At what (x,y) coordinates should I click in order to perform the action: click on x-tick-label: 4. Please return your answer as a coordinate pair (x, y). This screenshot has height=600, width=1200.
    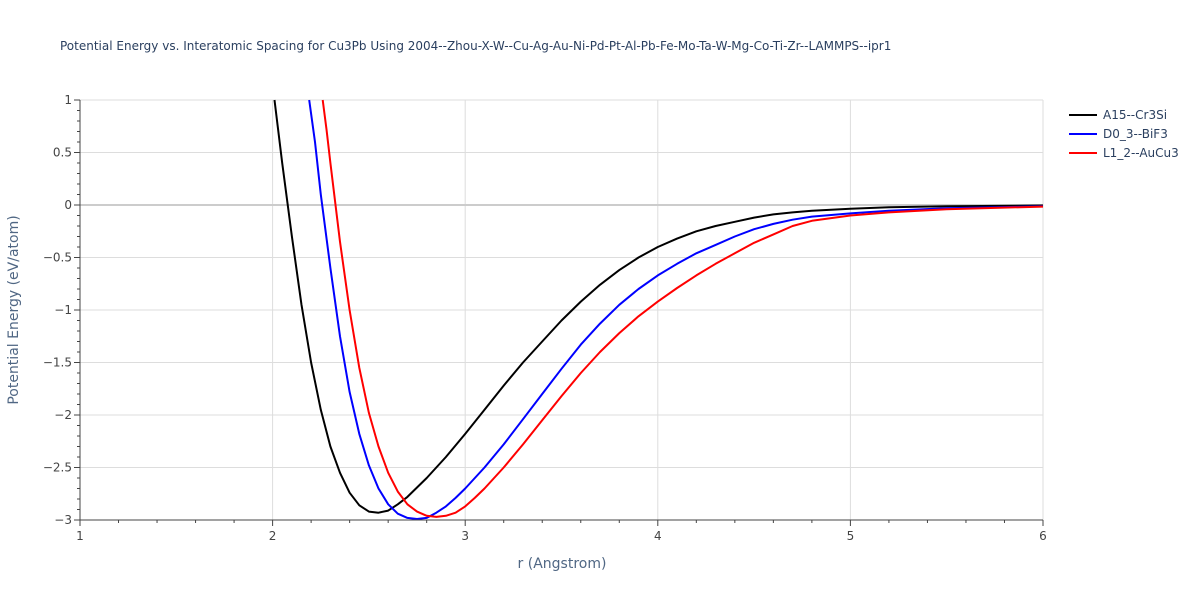
    Looking at the image, I should click on (658, 536).